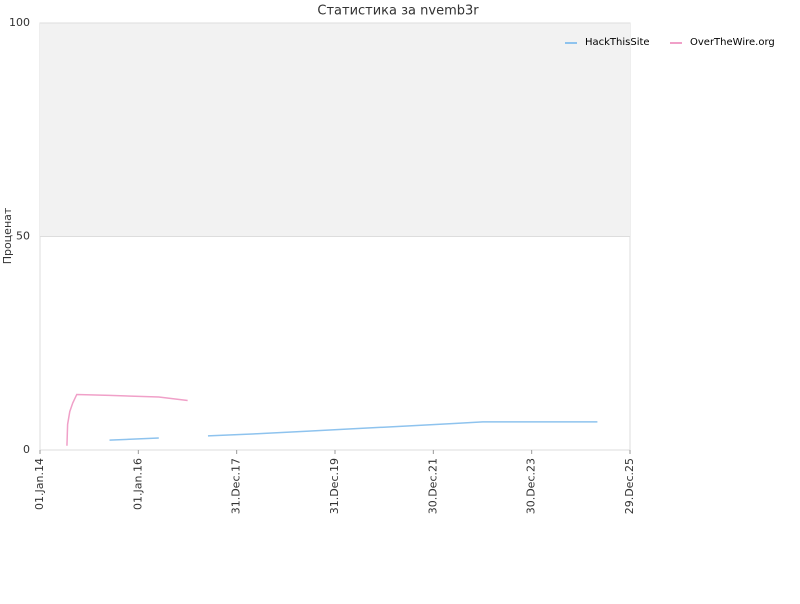 The height and width of the screenshot is (604, 800). What do you see at coordinates (398, 11) in the screenshot?
I see `chart-title: Статистика за nvemb3r` at bounding box center [398, 11].